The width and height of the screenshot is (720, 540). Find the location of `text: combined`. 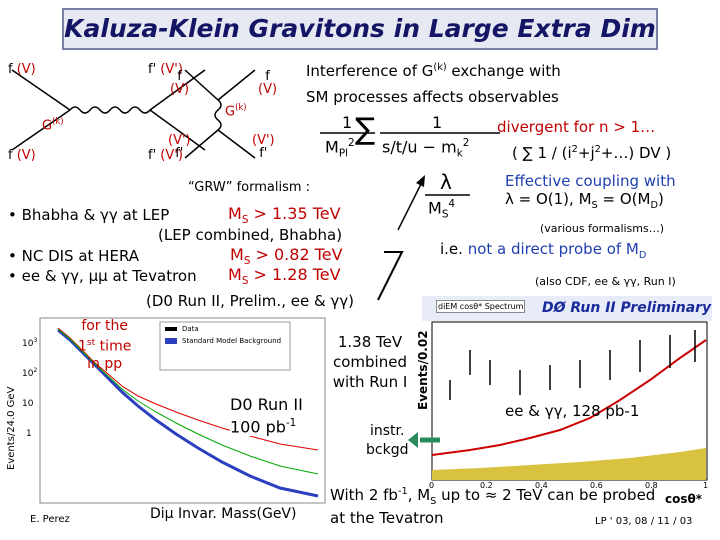

text: combined is located at coordinates (370, 362).